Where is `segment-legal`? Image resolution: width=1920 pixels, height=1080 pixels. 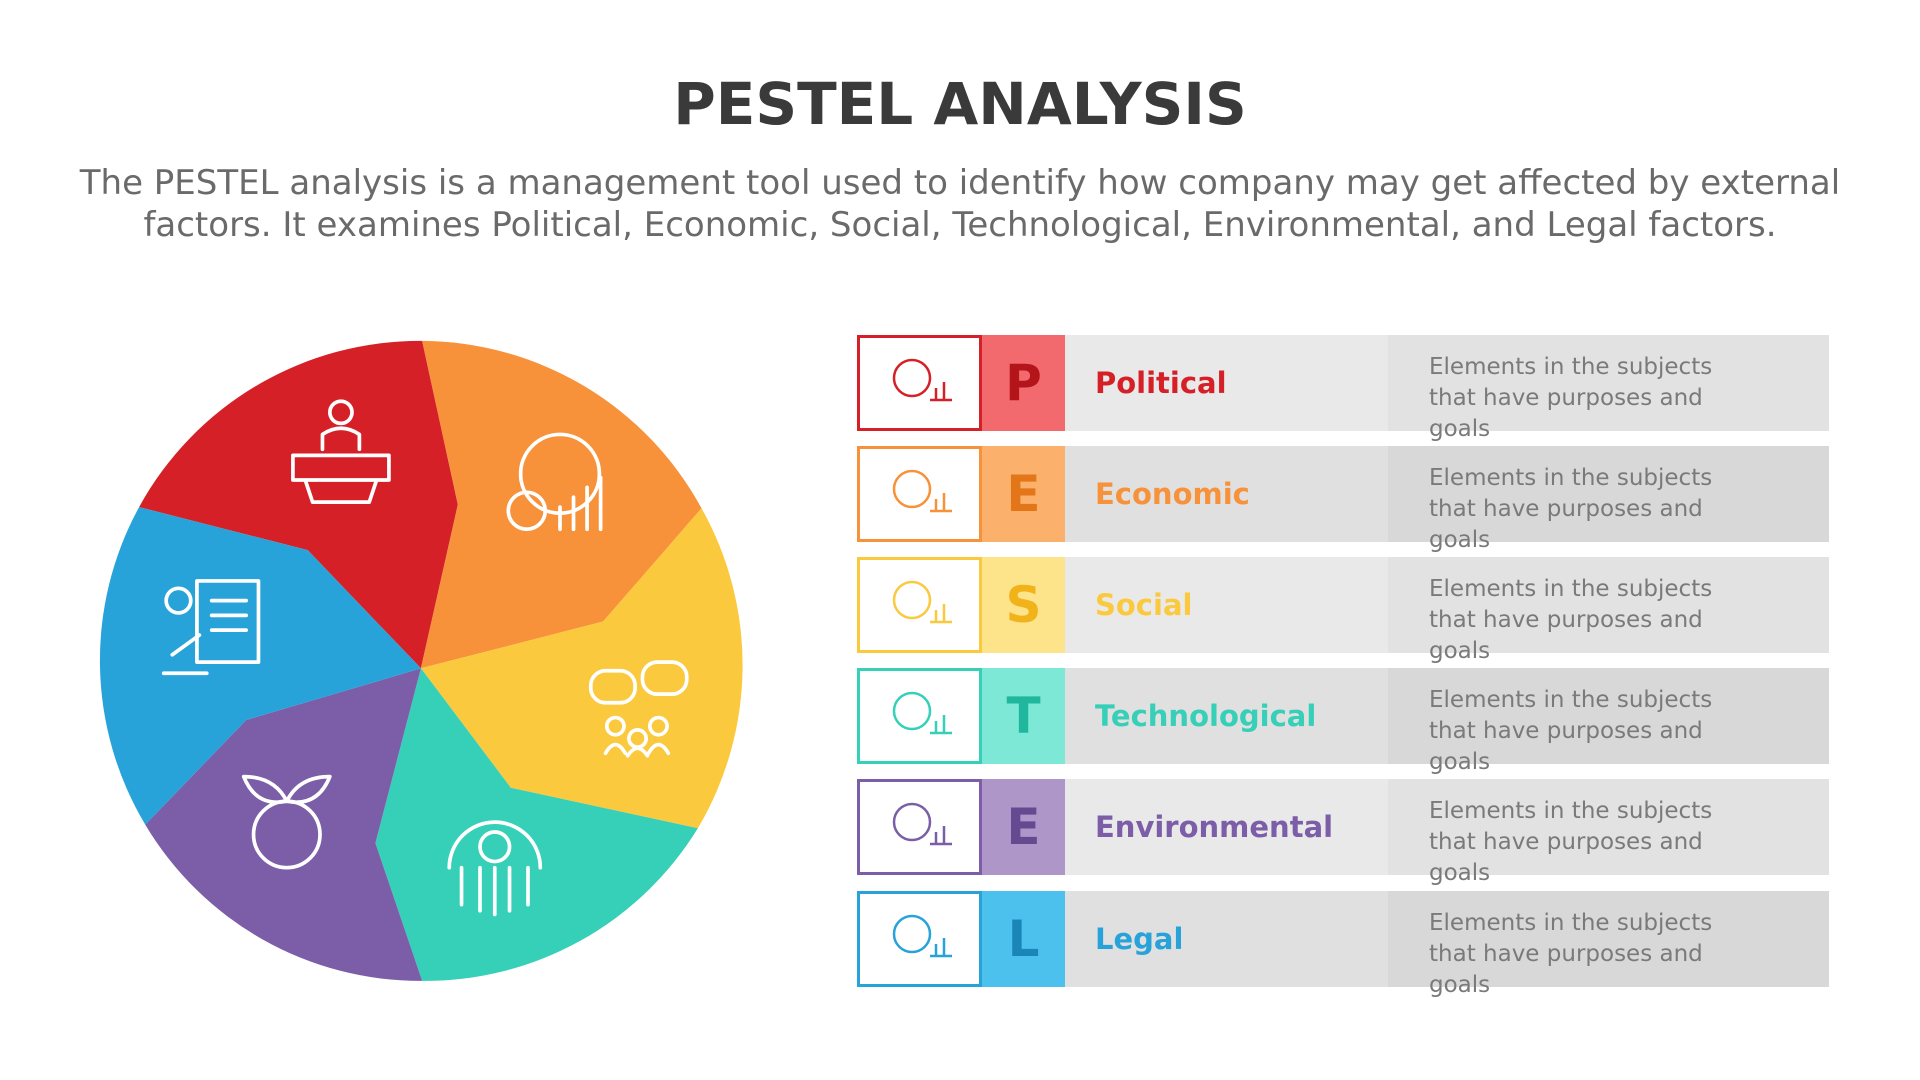 segment-legal is located at coordinates (260, 666).